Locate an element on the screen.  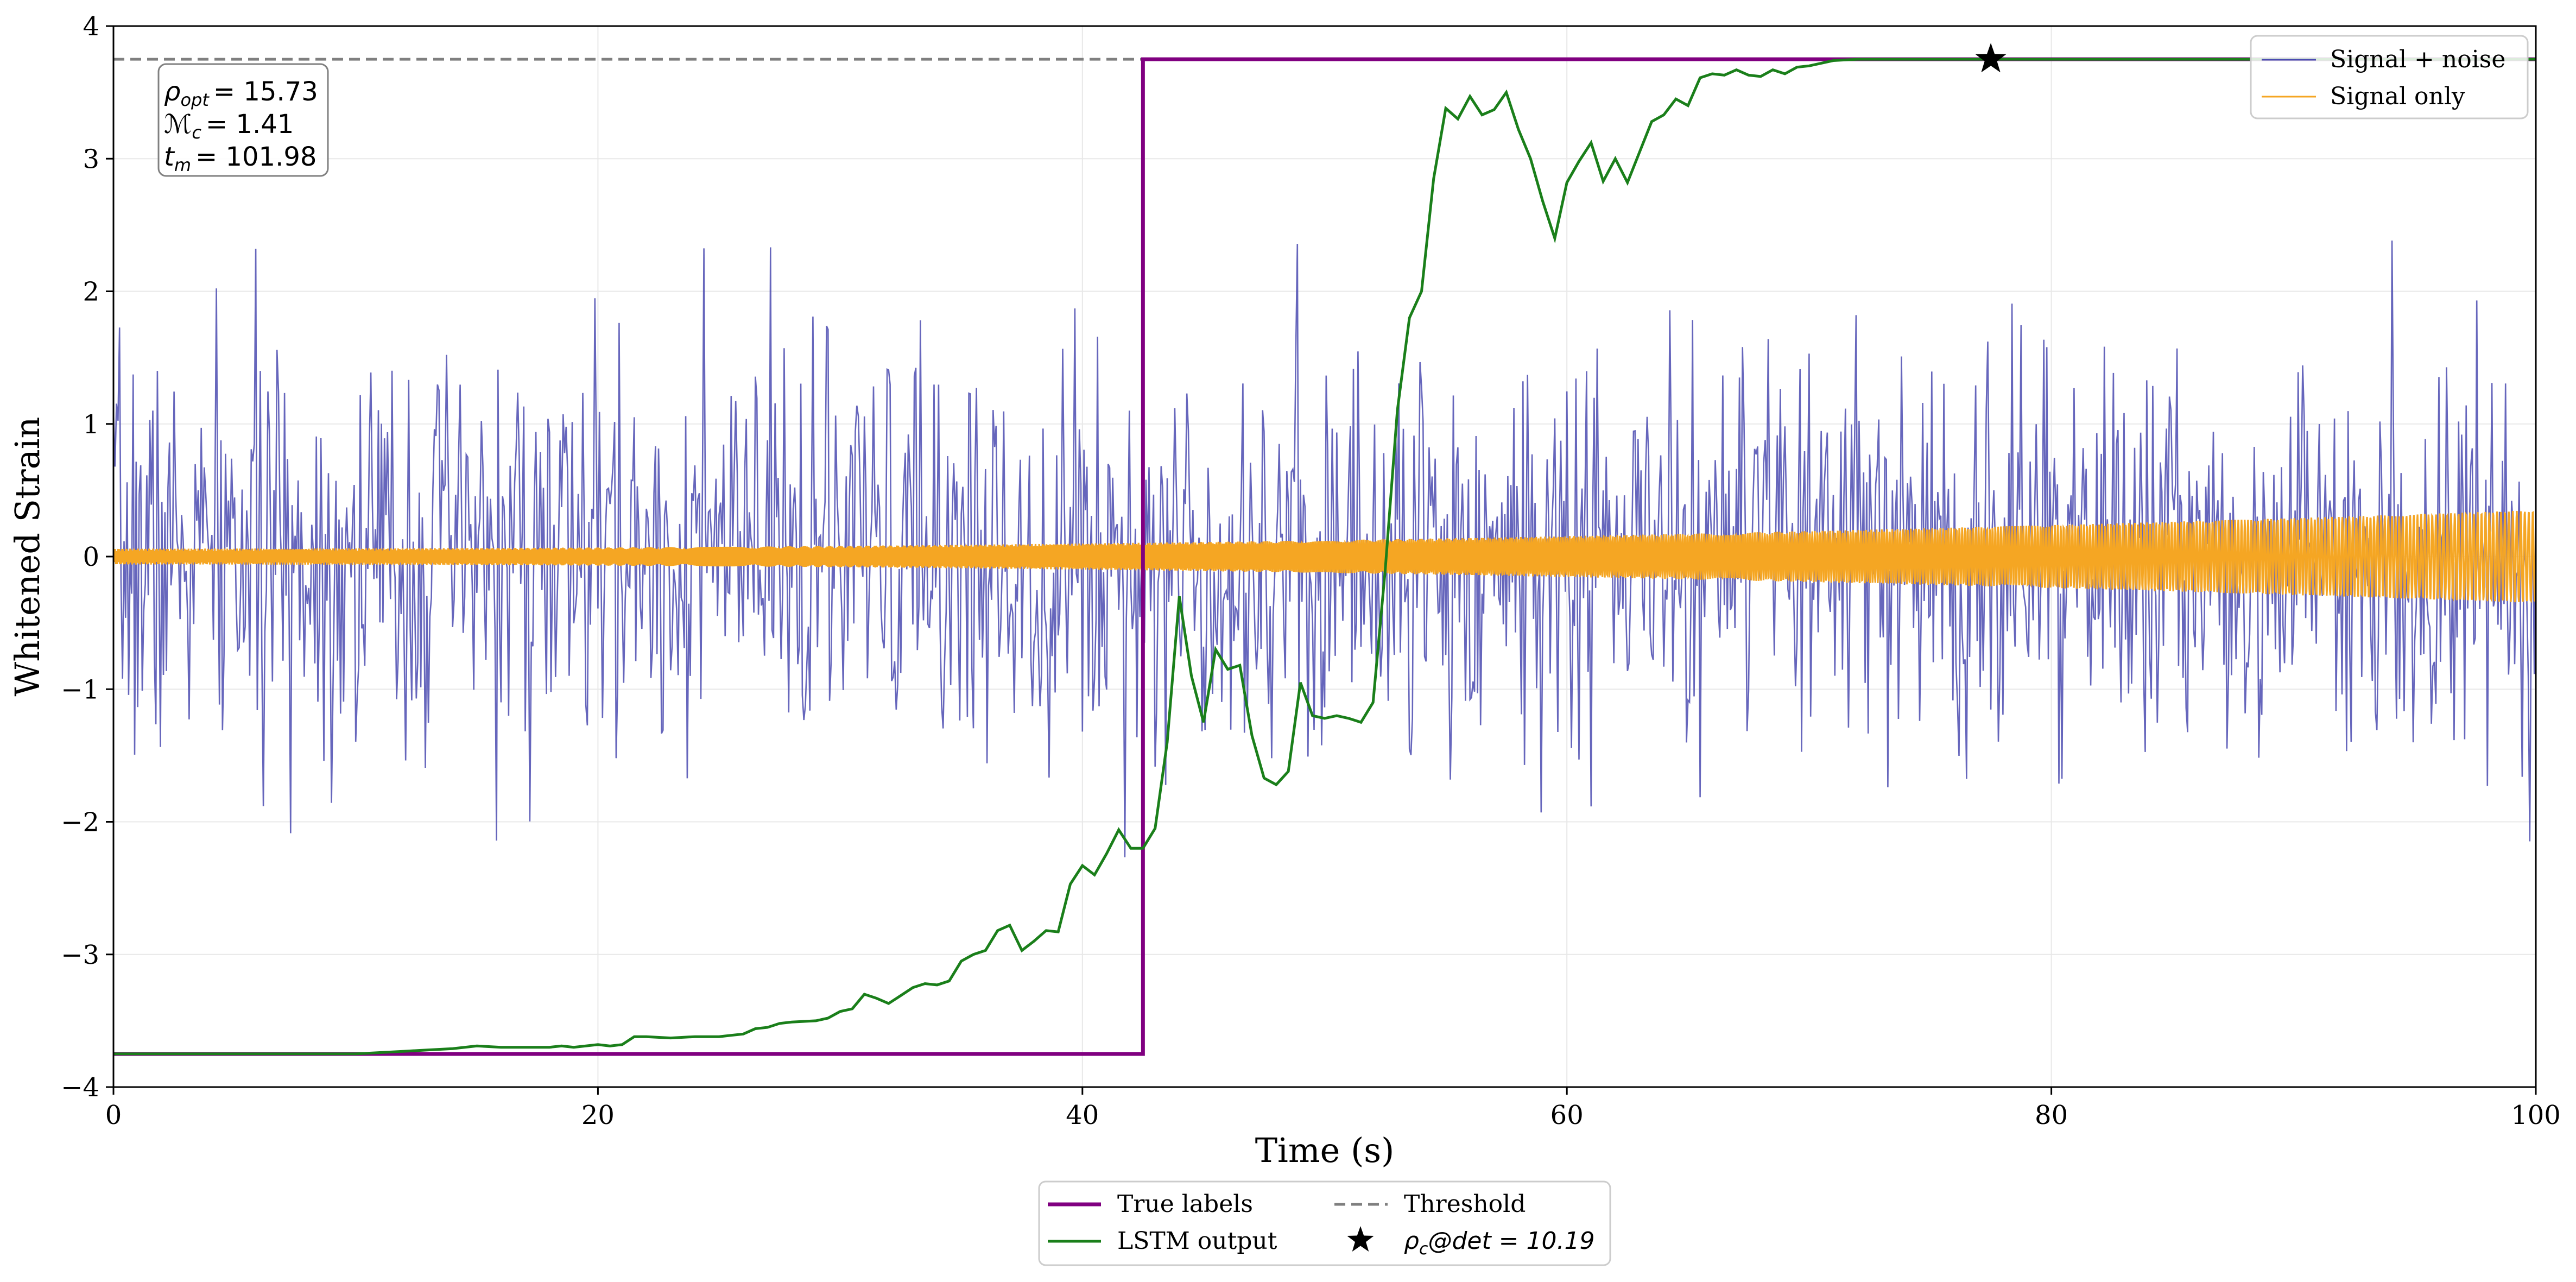
annotation-line-rho: ρopt = 15.73 is located at coordinates (241, 93).